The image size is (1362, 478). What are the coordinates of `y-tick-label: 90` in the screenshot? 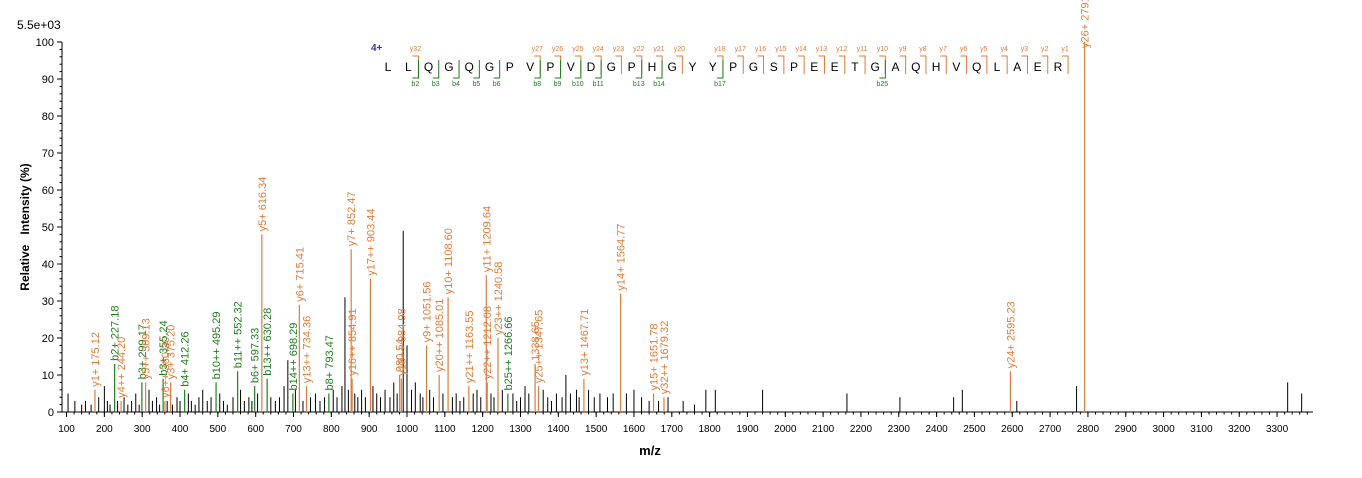 It's located at (48, 80).